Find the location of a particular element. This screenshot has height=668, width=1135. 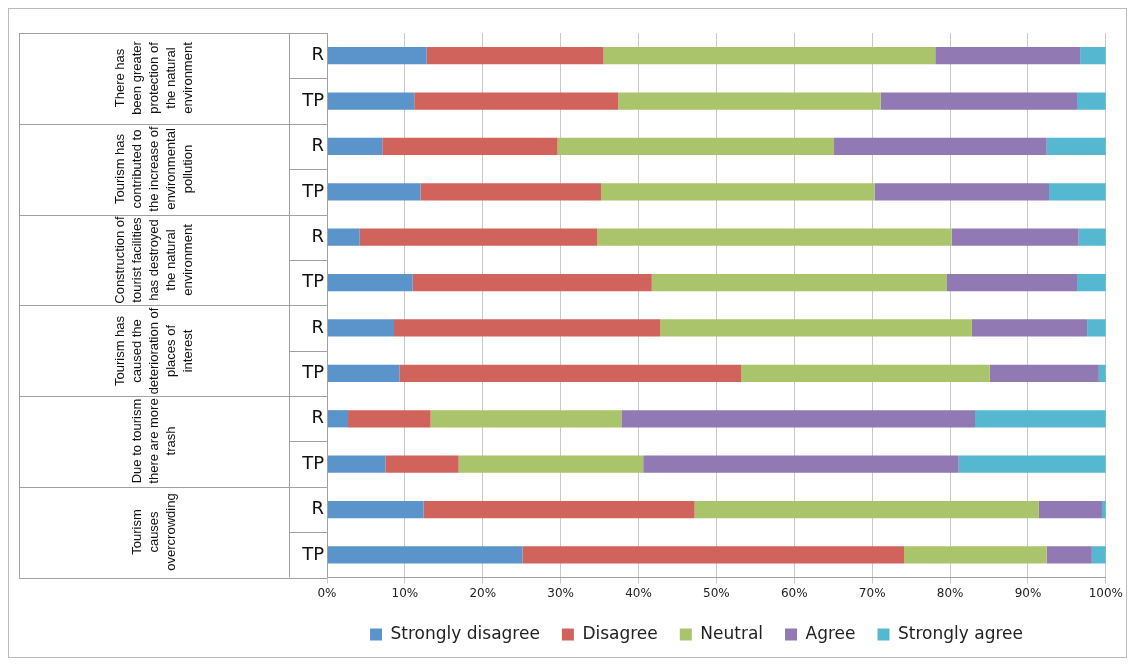

x-tick-label: 40% is located at coordinates (638, 592).